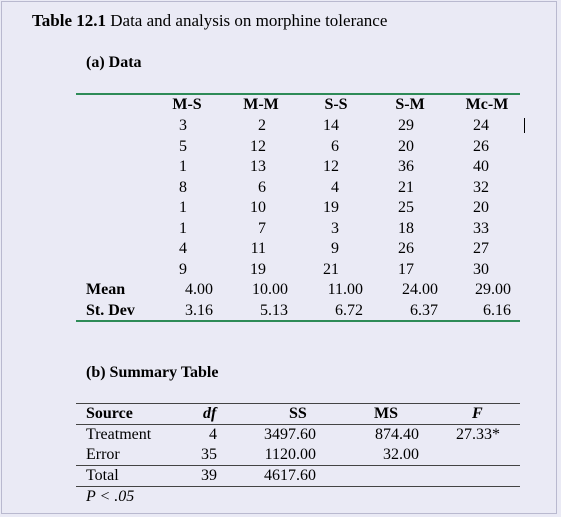 The height and width of the screenshot is (517, 561). I want to click on summary-column-header: F, so click(477, 413).